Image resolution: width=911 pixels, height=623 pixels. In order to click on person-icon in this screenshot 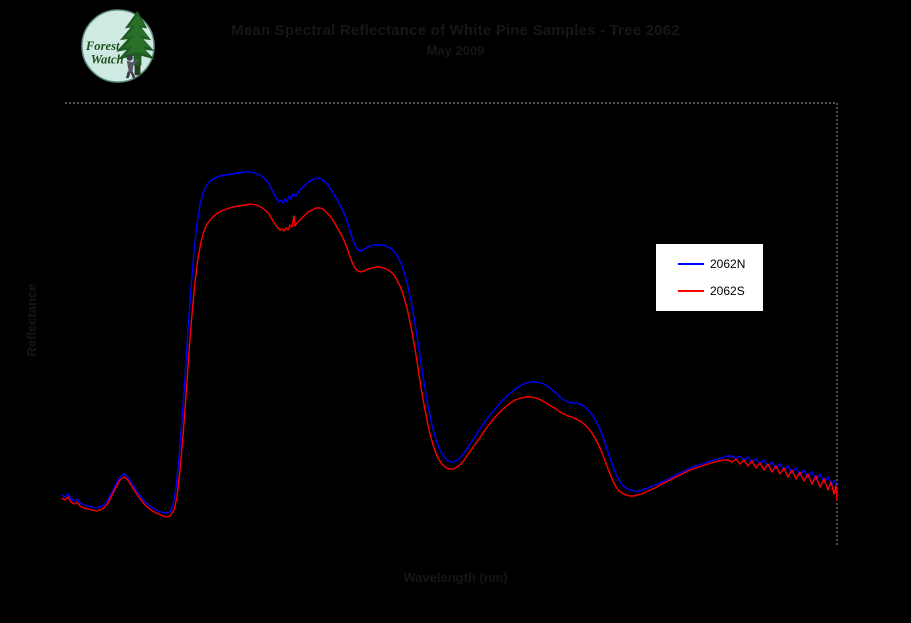, I will do `click(132, 66)`.